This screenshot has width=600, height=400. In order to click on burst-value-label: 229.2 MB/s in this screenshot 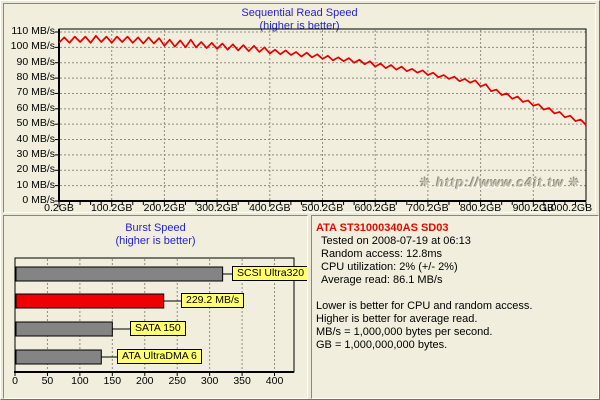, I will do `click(213, 300)`.